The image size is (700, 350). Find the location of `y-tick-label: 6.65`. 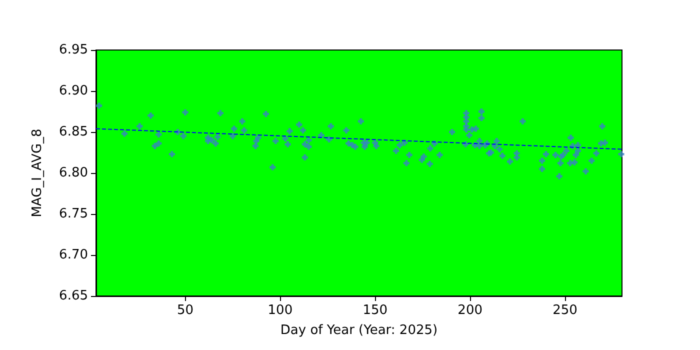

y-tick-label: 6.65 is located at coordinates (73, 296).